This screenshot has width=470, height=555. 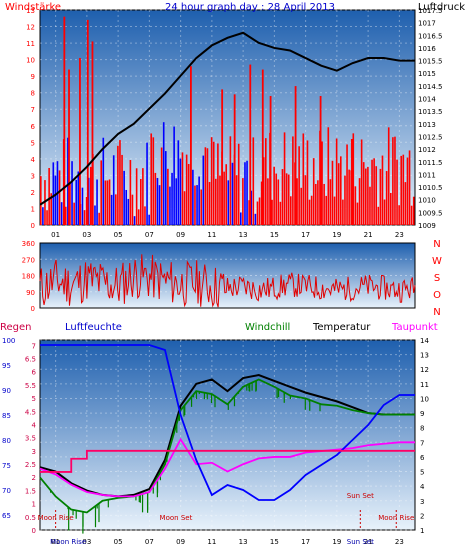 What do you see at coordinates (34, 399) in the screenshot?
I see `rain-tick: 5` at bounding box center [34, 399].